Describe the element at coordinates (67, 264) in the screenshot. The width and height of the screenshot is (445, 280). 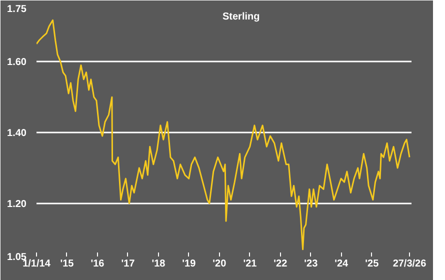
I see `x-tick-label: '15` at that location.